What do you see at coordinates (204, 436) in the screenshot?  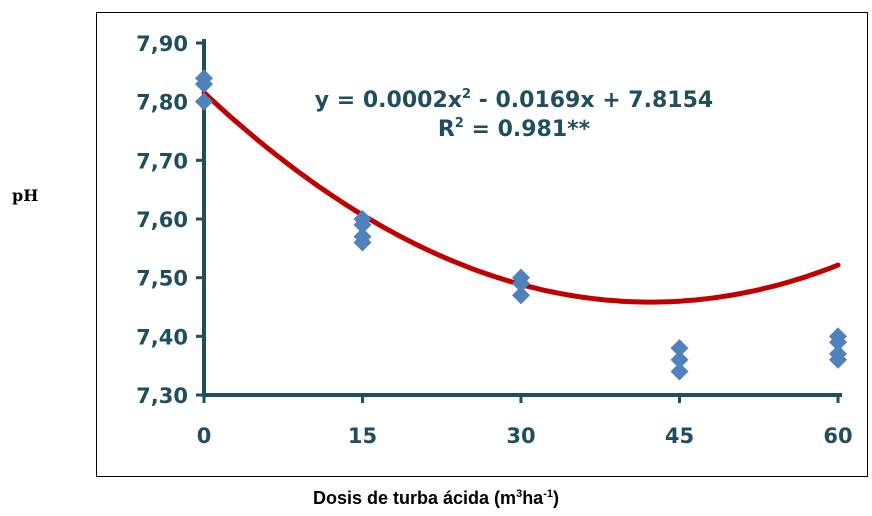 I see `x-tick-label: 0` at bounding box center [204, 436].